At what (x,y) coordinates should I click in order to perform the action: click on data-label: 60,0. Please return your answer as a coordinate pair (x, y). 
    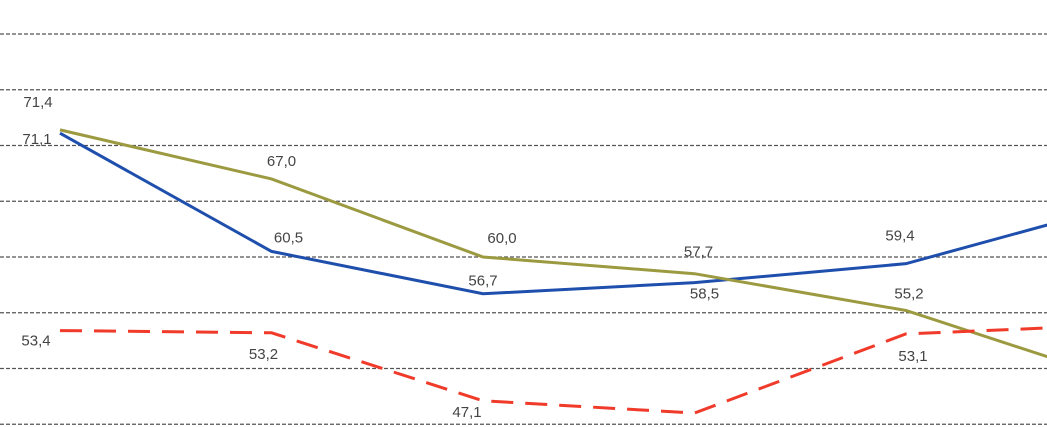
    Looking at the image, I should click on (501, 238).